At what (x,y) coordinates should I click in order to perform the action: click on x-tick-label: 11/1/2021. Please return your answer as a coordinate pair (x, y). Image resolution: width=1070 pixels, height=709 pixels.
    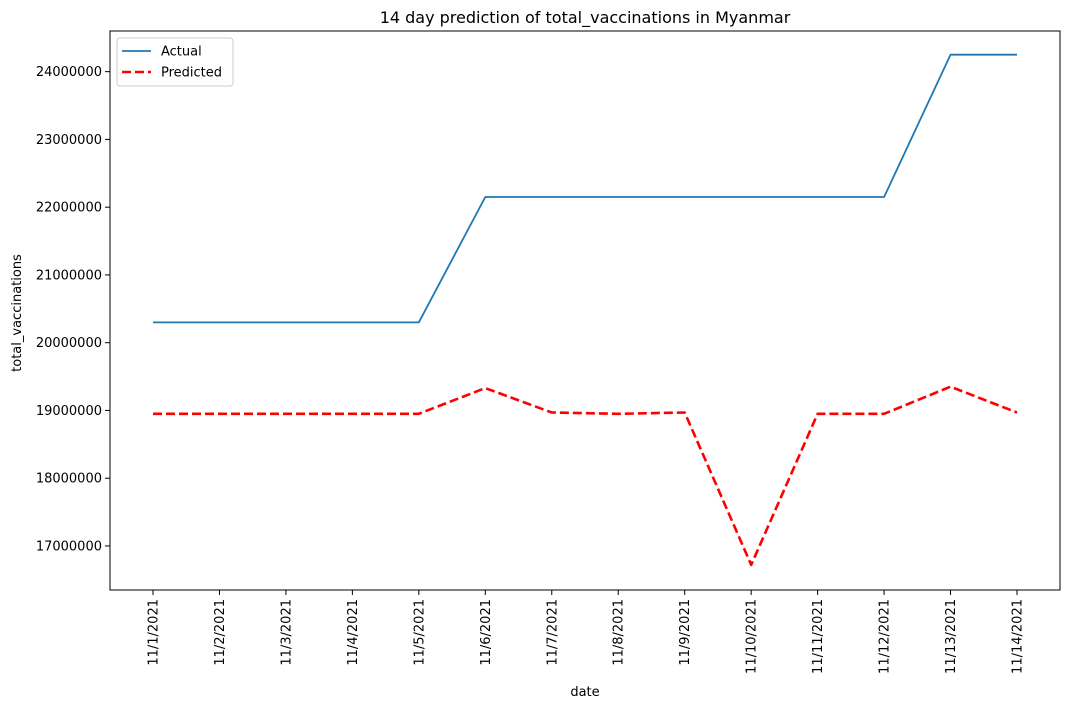
    Looking at the image, I should click on (154, 632).